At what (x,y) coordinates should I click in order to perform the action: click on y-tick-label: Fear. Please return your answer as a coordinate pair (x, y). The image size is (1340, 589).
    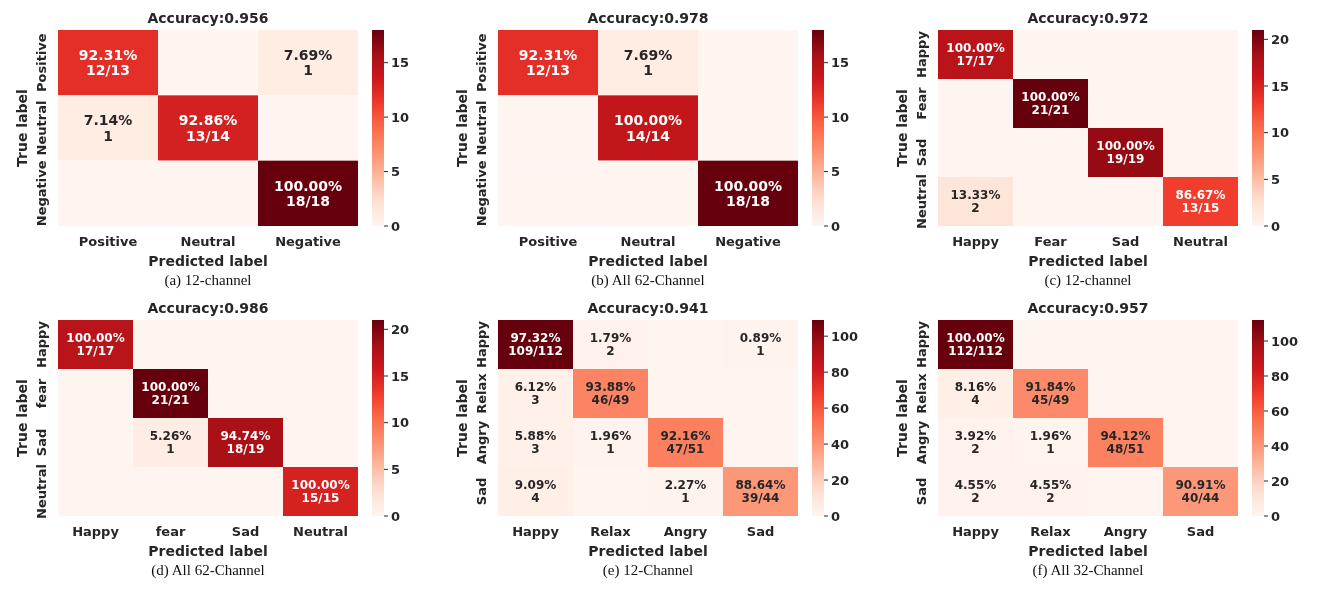
    Looking at the image, I should click on (921, 103).